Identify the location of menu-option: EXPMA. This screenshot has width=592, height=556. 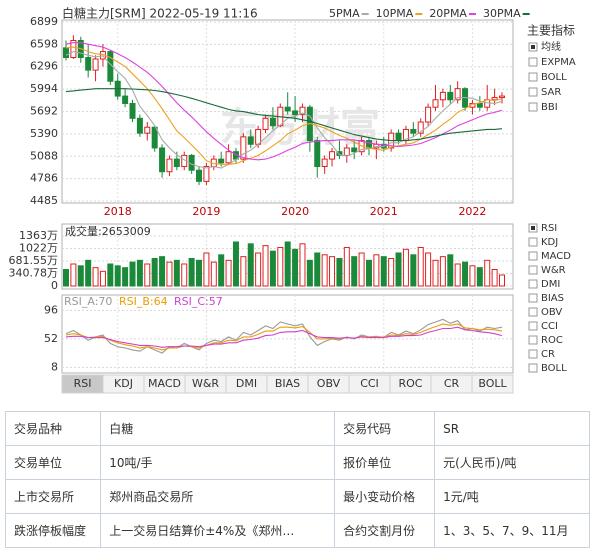
(558, 62).